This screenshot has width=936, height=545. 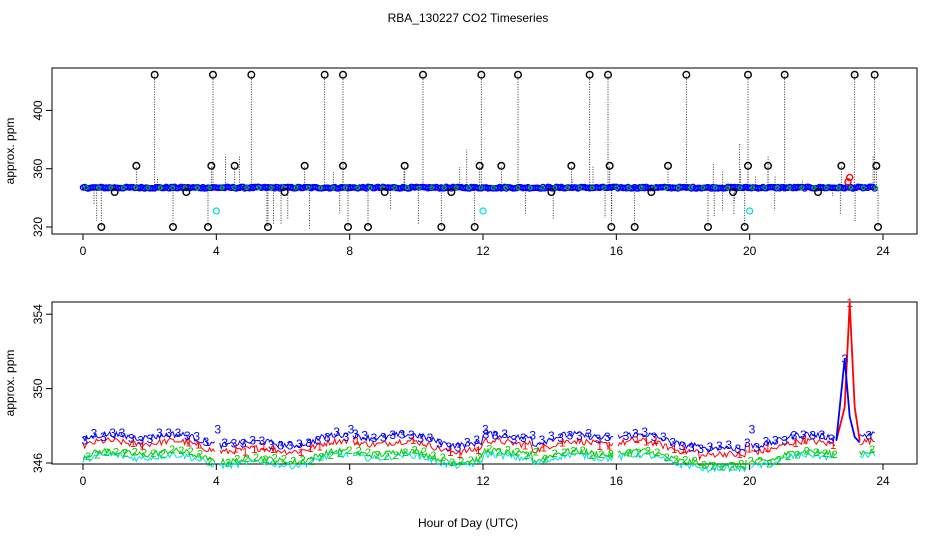 What do you see at coordinates (483, 211) in the screenshot?
I see `top-cyan-point` at bounding box center [483, 211].